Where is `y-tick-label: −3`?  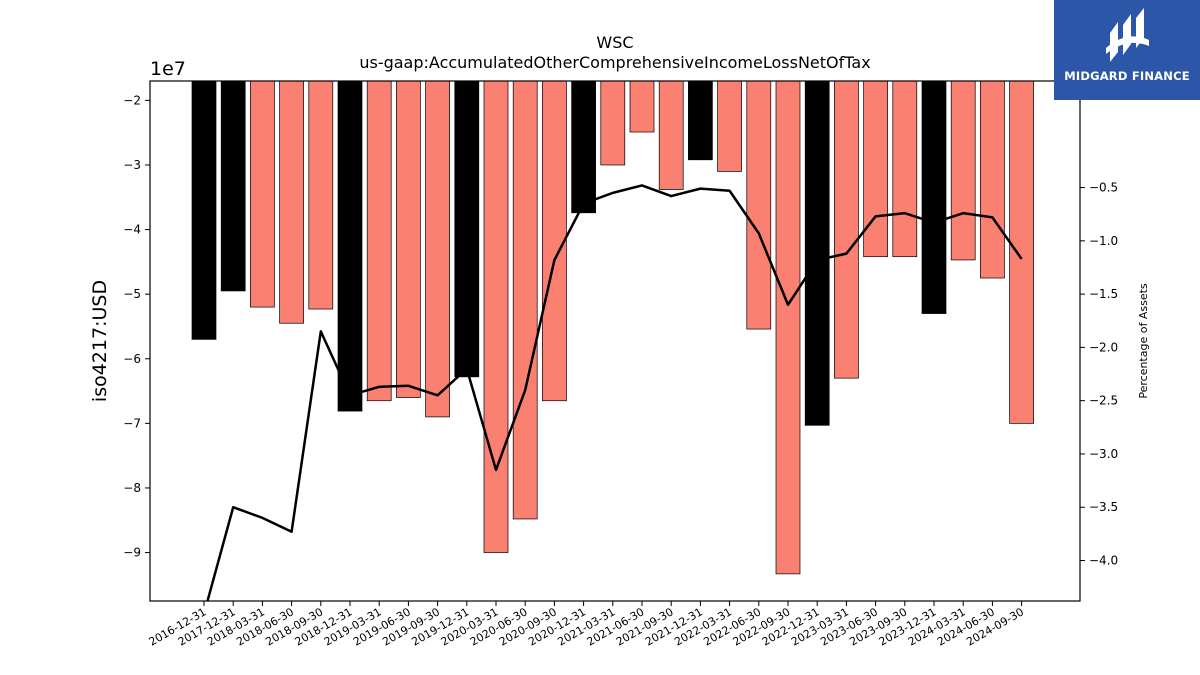 y-tick-label: −3 is located at coordinates (132, 165).